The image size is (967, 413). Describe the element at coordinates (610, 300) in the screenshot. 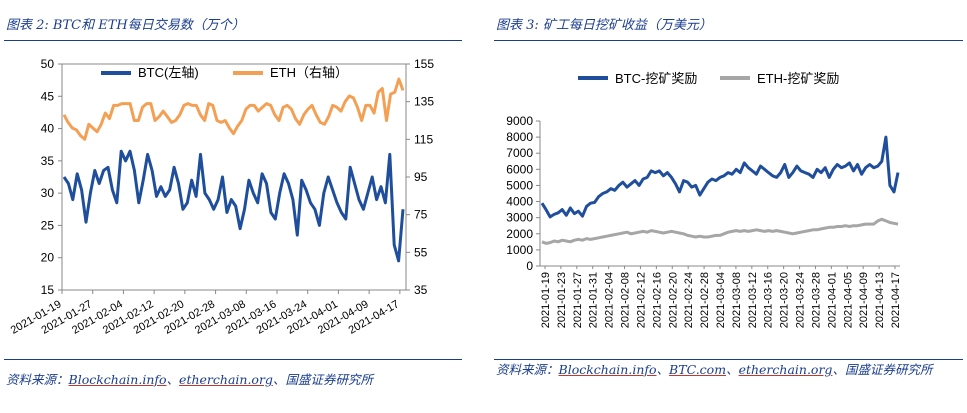

I see `x-tick-label: 2021-02-04` at that location.